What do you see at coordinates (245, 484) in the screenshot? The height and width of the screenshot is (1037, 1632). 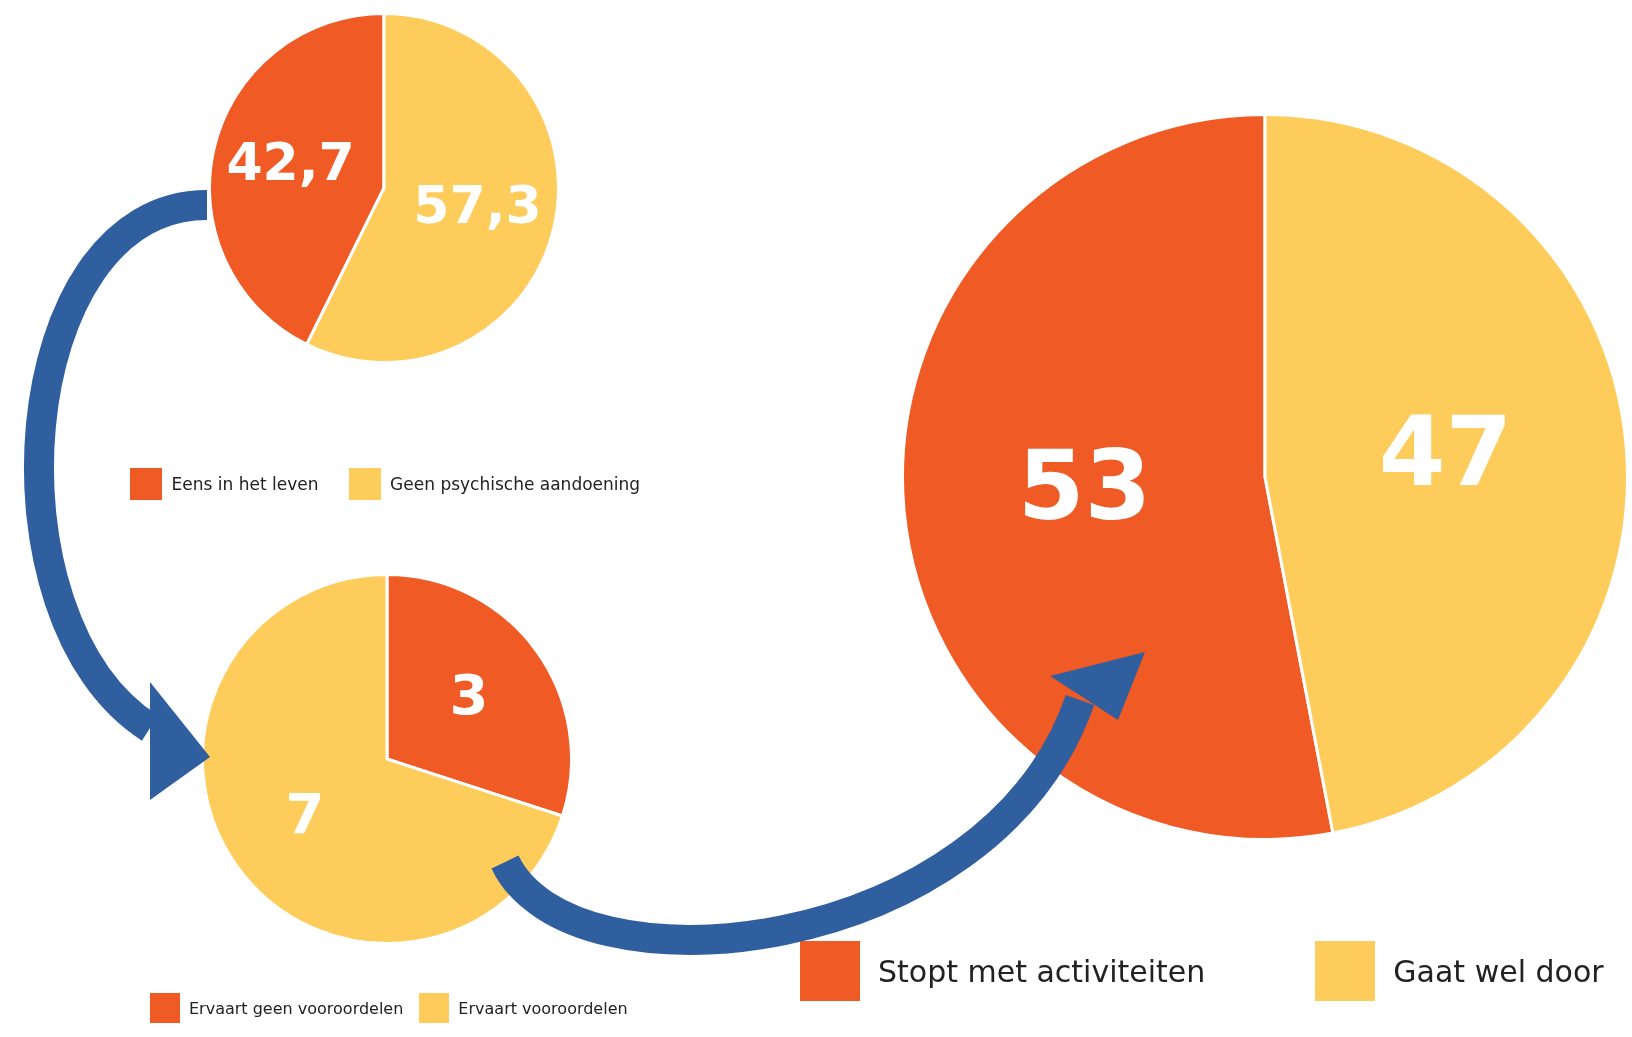 I see `legend-label: Eens in het leven` at bounding box center [245, 484].